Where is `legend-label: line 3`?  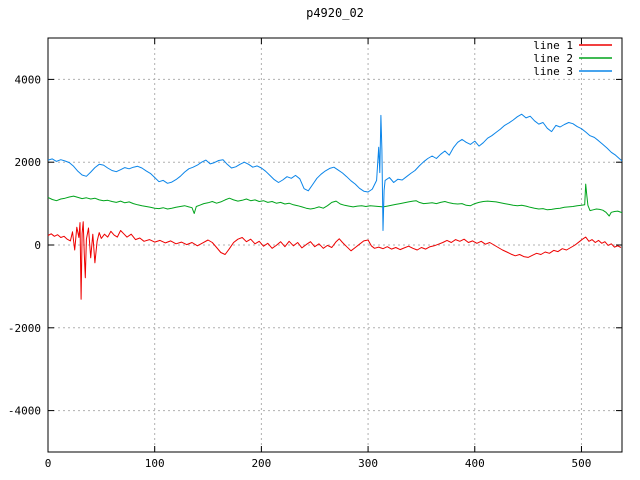 legend-label: line 3 is located at coordinates (553, 71).